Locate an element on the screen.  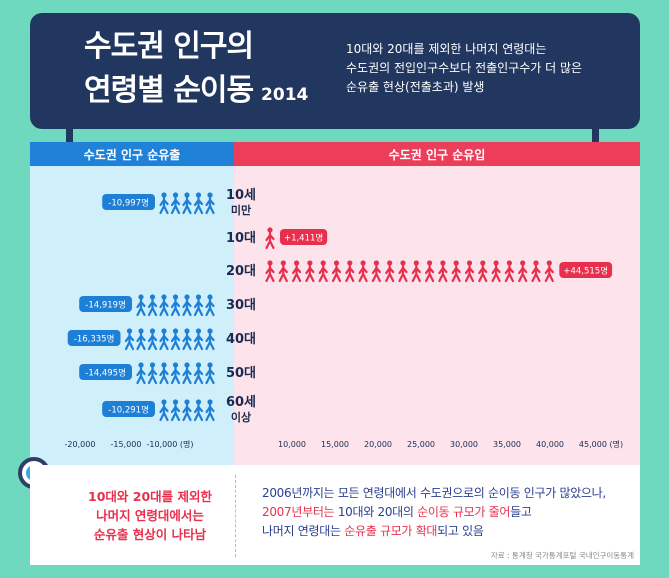
x-tick-label: 35,000 is located at coordinates (507, 444).